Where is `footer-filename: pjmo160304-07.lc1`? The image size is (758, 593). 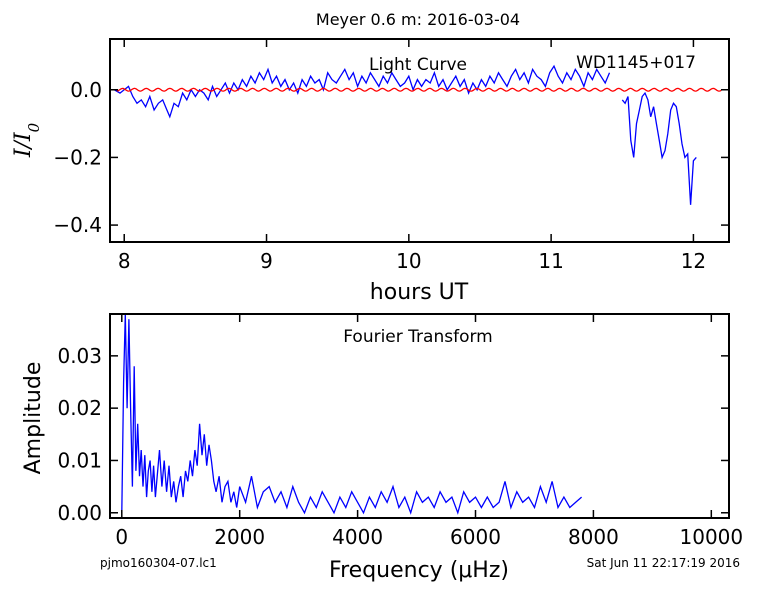 footer-filename: pjmo160304-07.lc1 is located at coordinates (158, 563).